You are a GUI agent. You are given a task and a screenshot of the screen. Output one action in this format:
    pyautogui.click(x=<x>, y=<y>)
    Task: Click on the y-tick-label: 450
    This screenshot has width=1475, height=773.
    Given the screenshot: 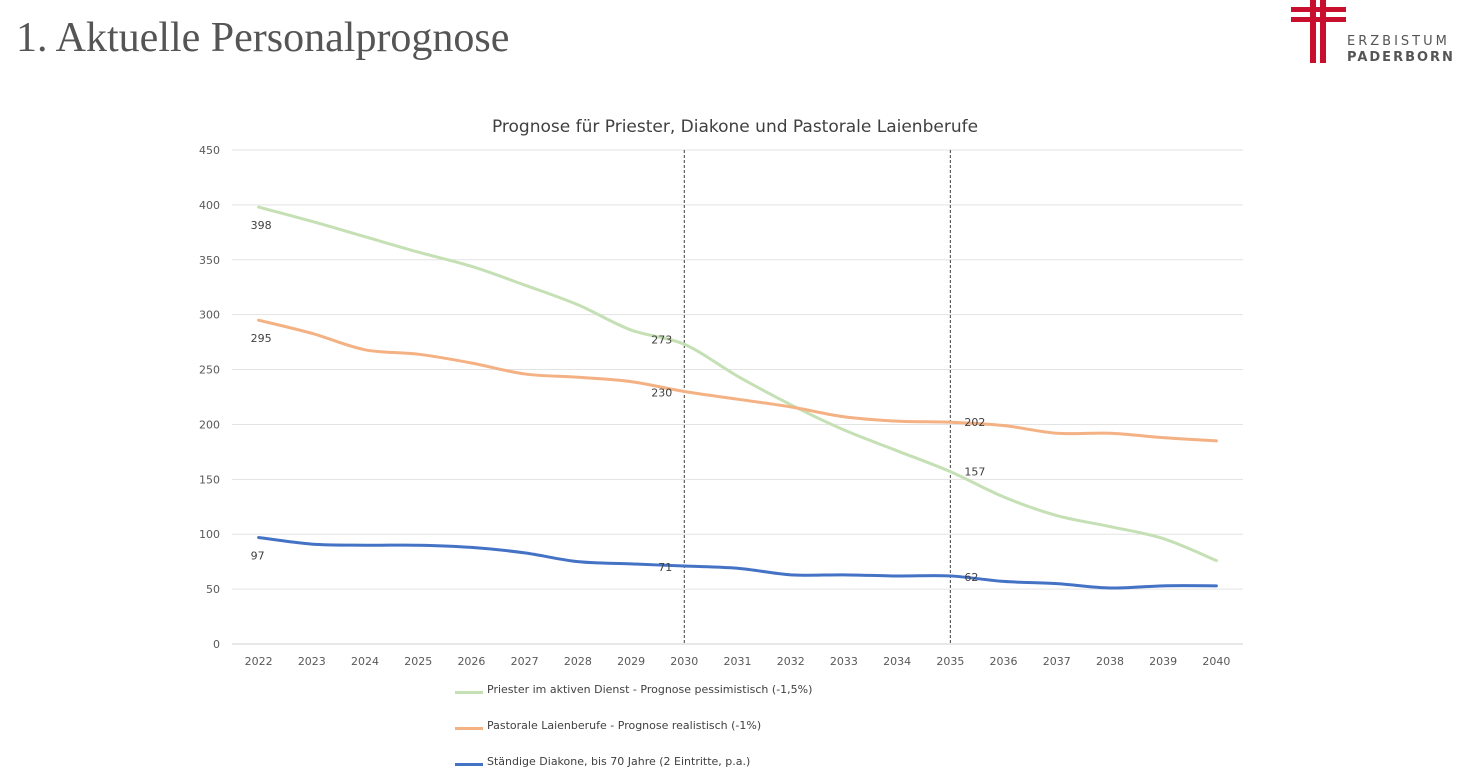 What is the action you would take?
    pyautogui.click(x=209, y=150)
    